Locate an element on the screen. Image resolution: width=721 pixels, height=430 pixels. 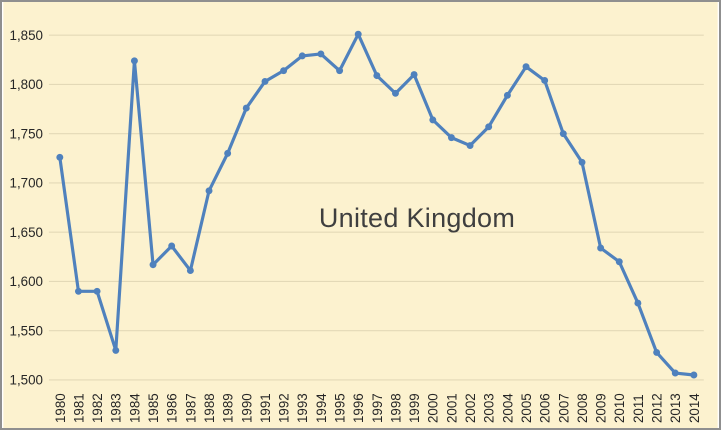
x-tick-label: 1993 is located at coordinates (302, 408).